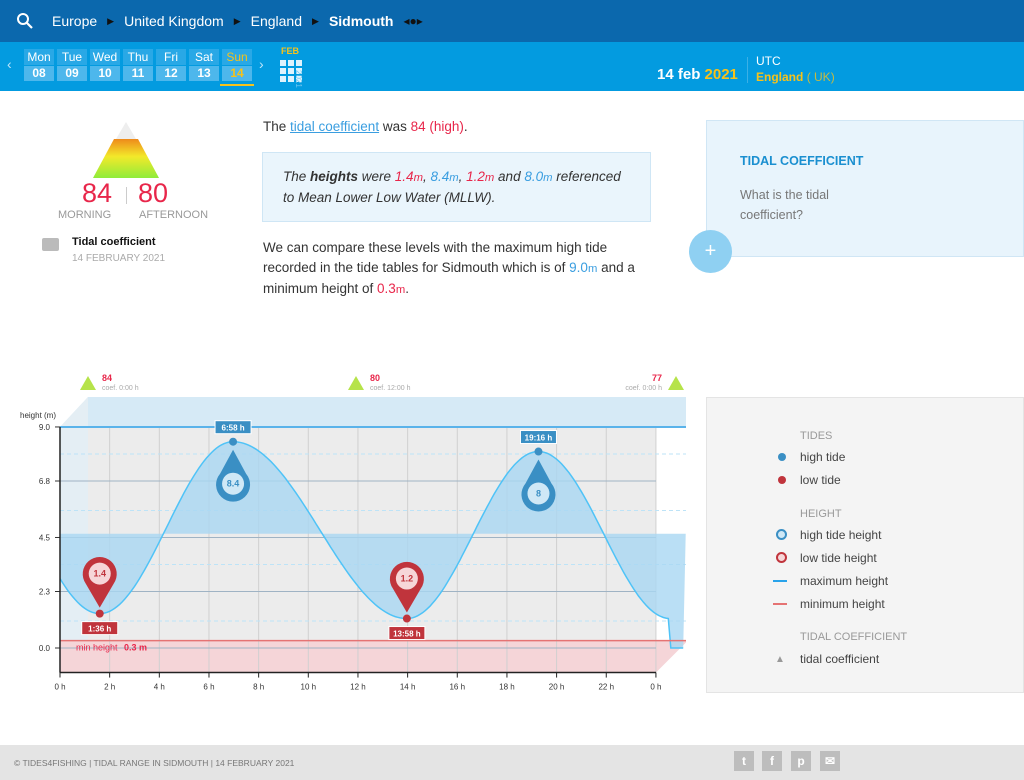  Describe the element at coordinates (782, 480) in the screenshot. I see `low-tide-dot-icon` at that location.